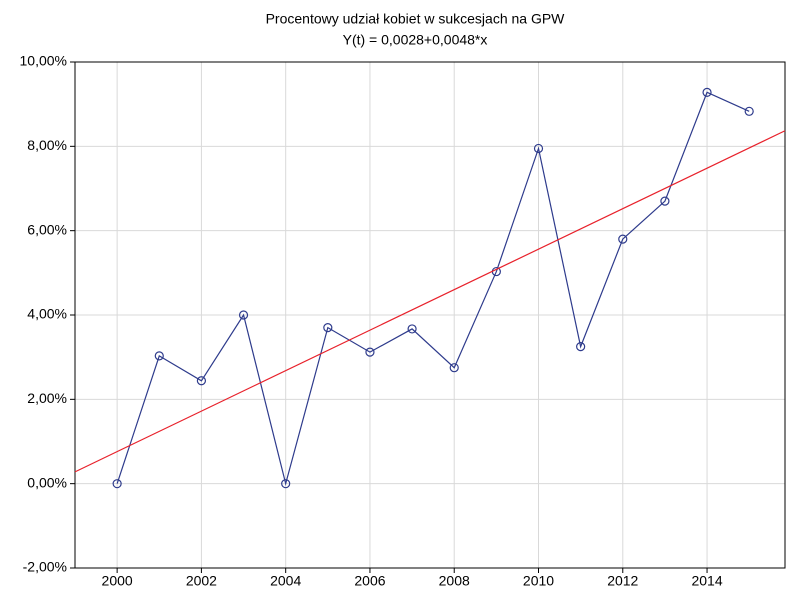 This screenshot has height=592, width=786. Describe the element at coordinates (117, 581) in the screenshot. I see `x-tick-label: 2000` at that location.